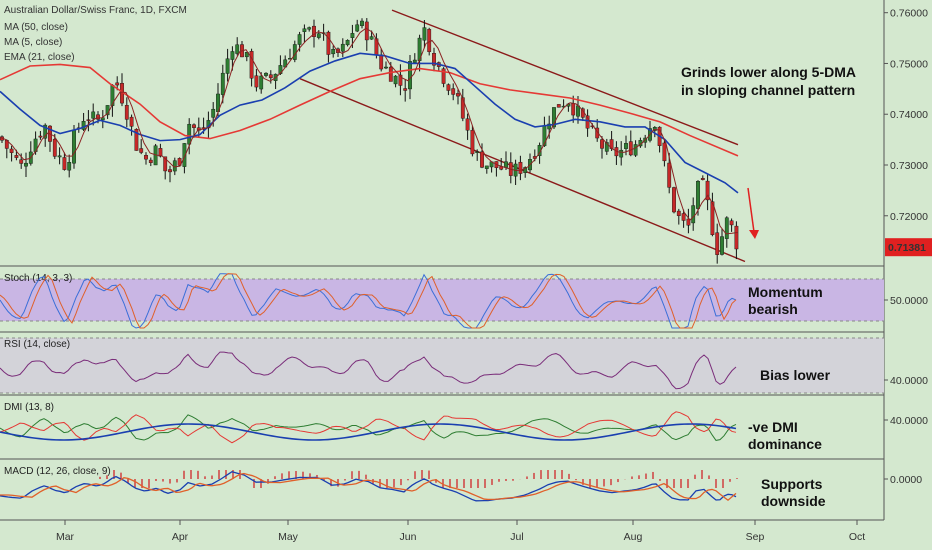 The height and width of the screenshot is (550, 932). What do you see at coordinates (368, 301) in the screenshot?
I see `stoch-d-line` at bounding box center [368, 301].